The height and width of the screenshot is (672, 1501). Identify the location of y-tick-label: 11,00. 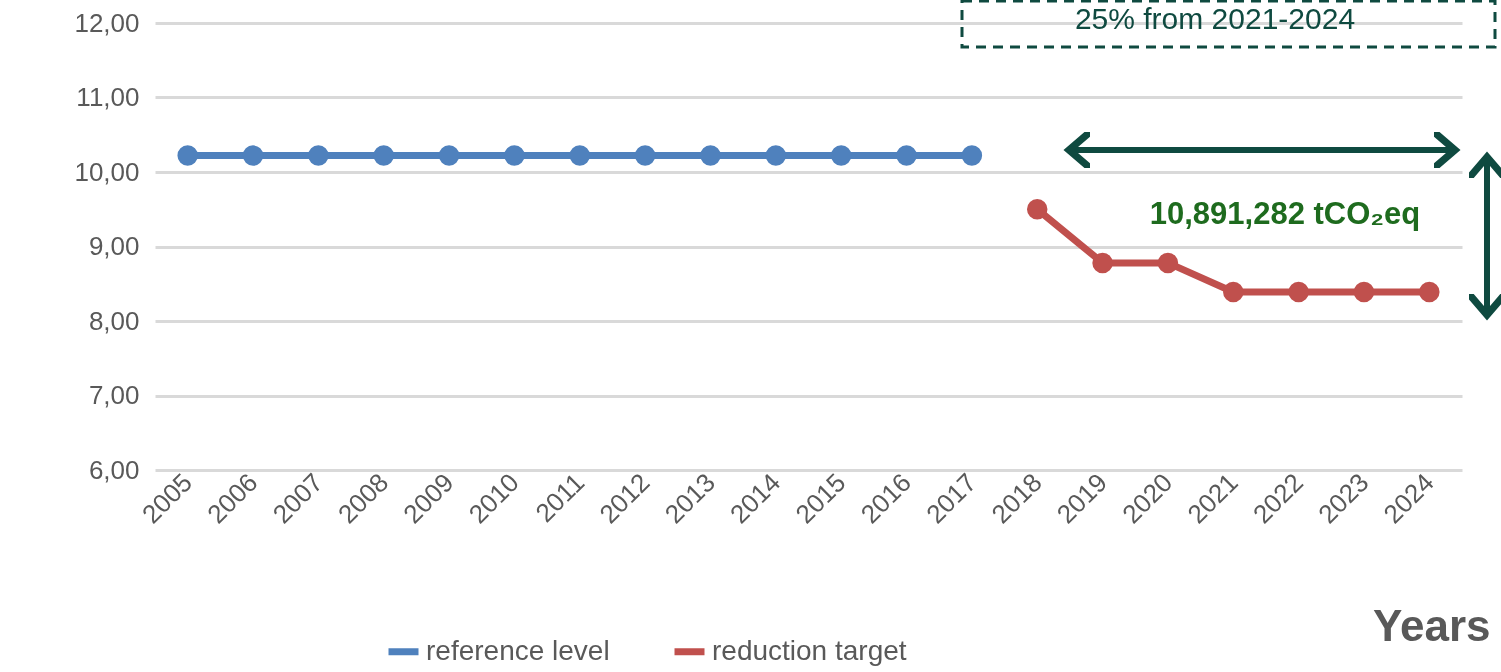
(108, 97).